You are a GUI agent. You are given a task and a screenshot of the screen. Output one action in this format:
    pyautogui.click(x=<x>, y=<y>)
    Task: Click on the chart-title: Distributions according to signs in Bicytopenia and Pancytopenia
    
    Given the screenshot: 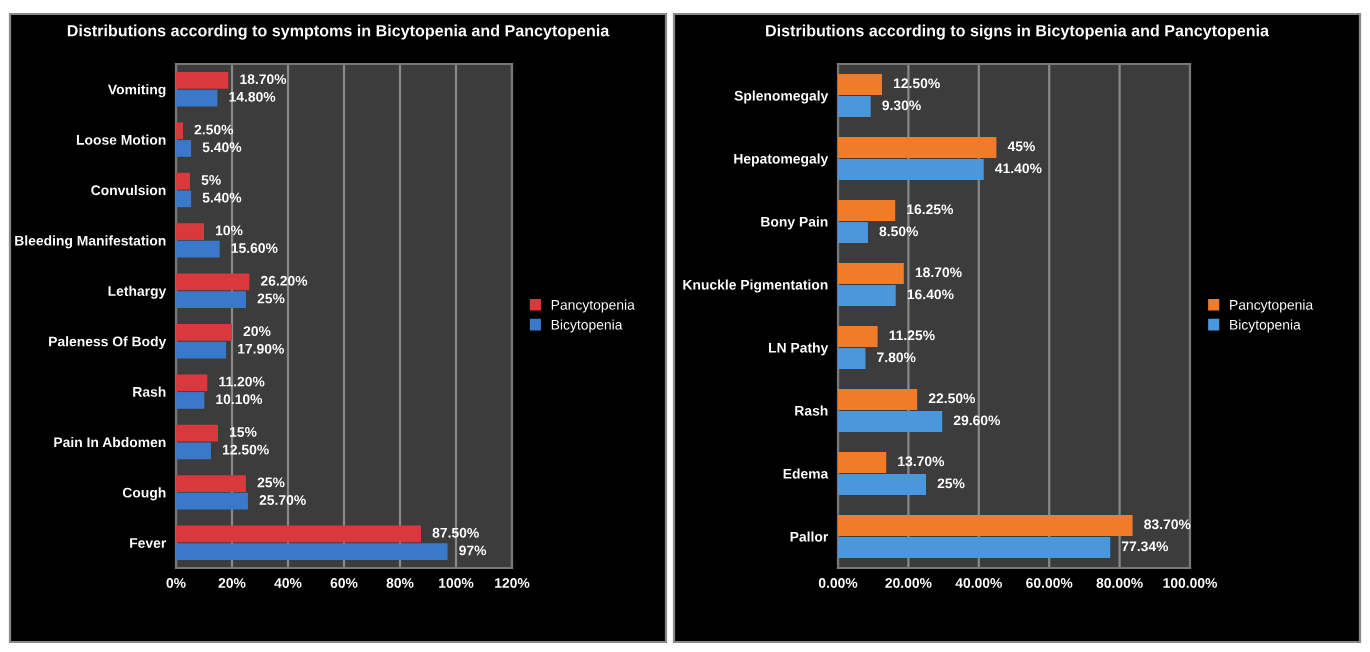 What is the action you would take?
    pyautogui.click(x=1018, y=32)
    